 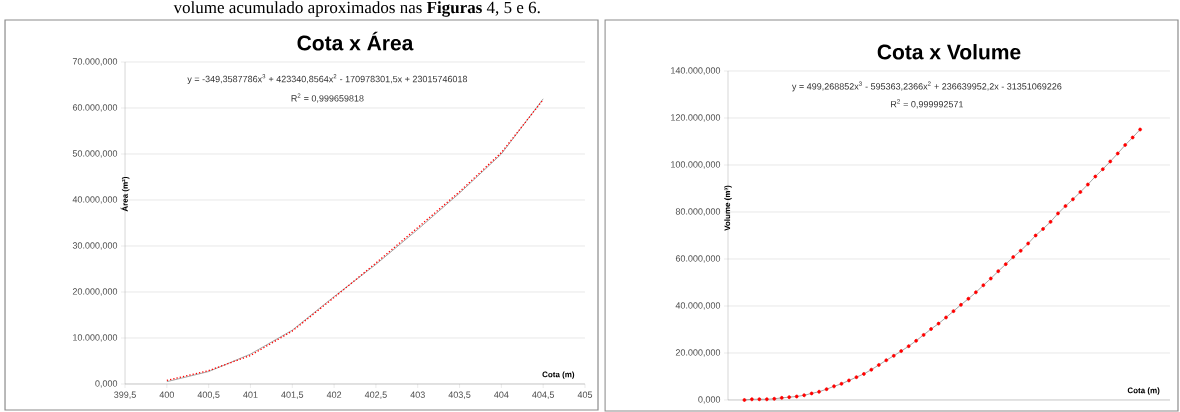 What do you see at coordinates (334, 394) in the screenshot?
I see `x-tick-label: 402` at bounding box center [334, 394].